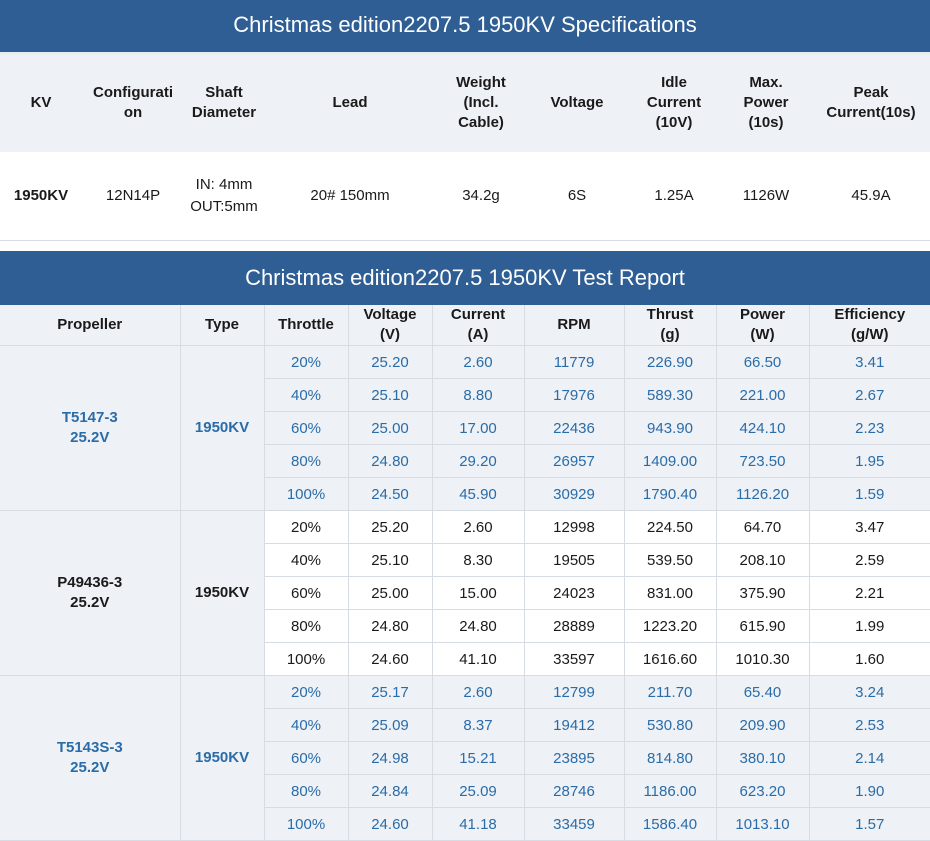  What do you see at coordinates (222, 758) in the screenshot?
I see `type-cell: 1950KV` at bounding box center [222, 758].